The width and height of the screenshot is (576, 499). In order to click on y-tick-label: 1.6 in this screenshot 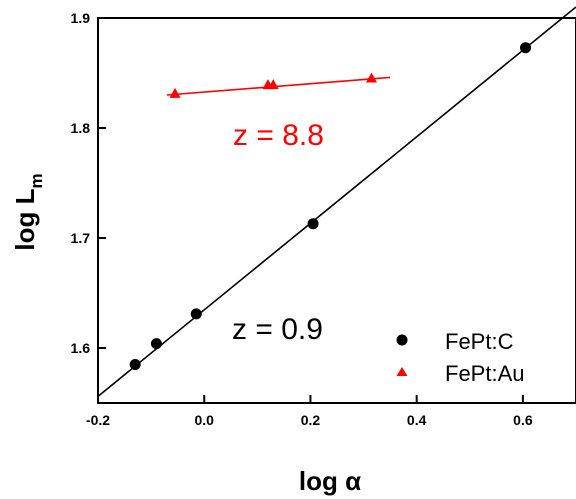, I will do `click(81, 348)`.